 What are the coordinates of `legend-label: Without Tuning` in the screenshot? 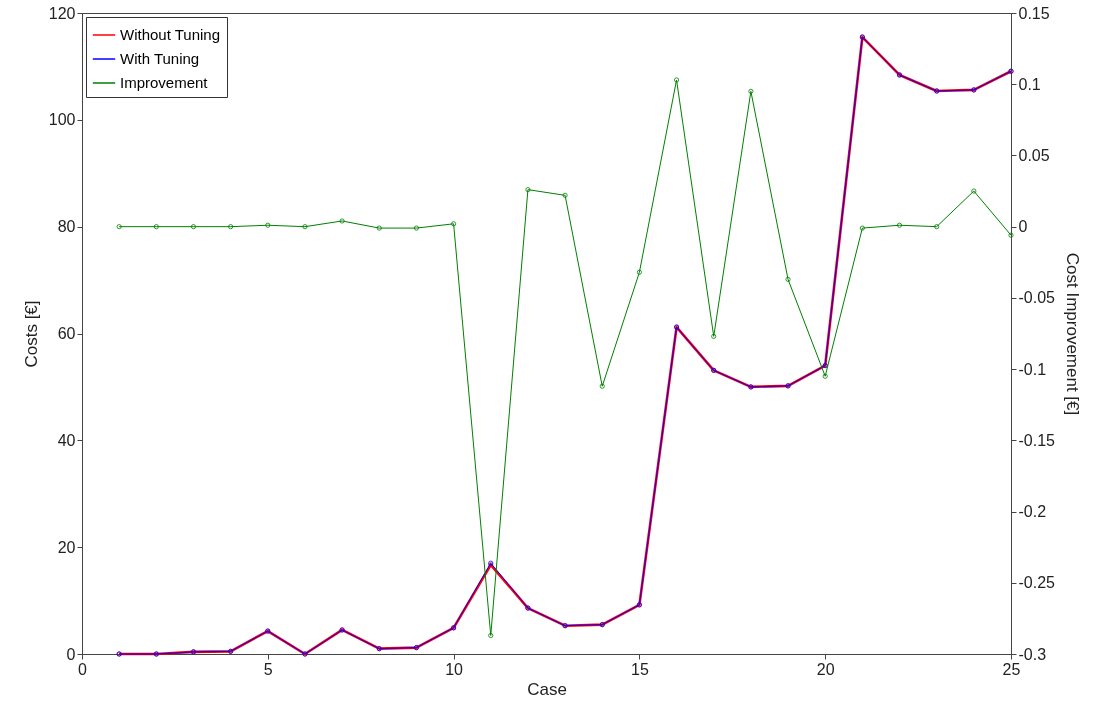 It's located at (170, 34).